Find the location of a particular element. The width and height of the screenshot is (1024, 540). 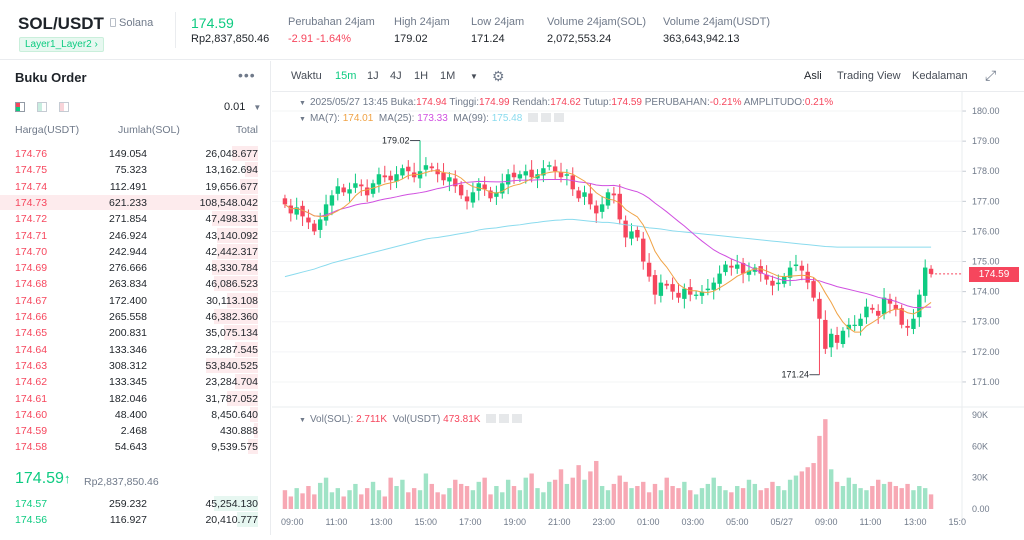

row-price: 174.59 is located at coordinates (31, 431).